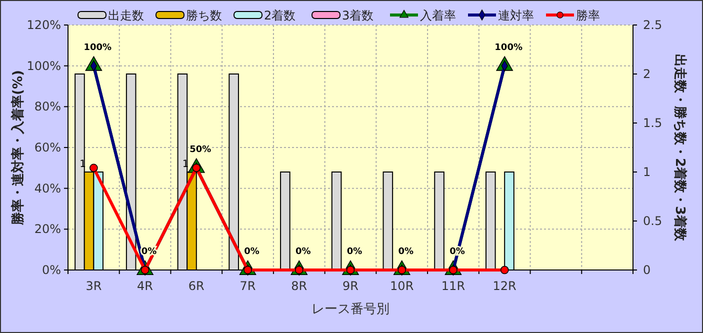 This screenshot has height=333, width=703. I want to click on x-axis-title: レース番号別, so click(351, 309).